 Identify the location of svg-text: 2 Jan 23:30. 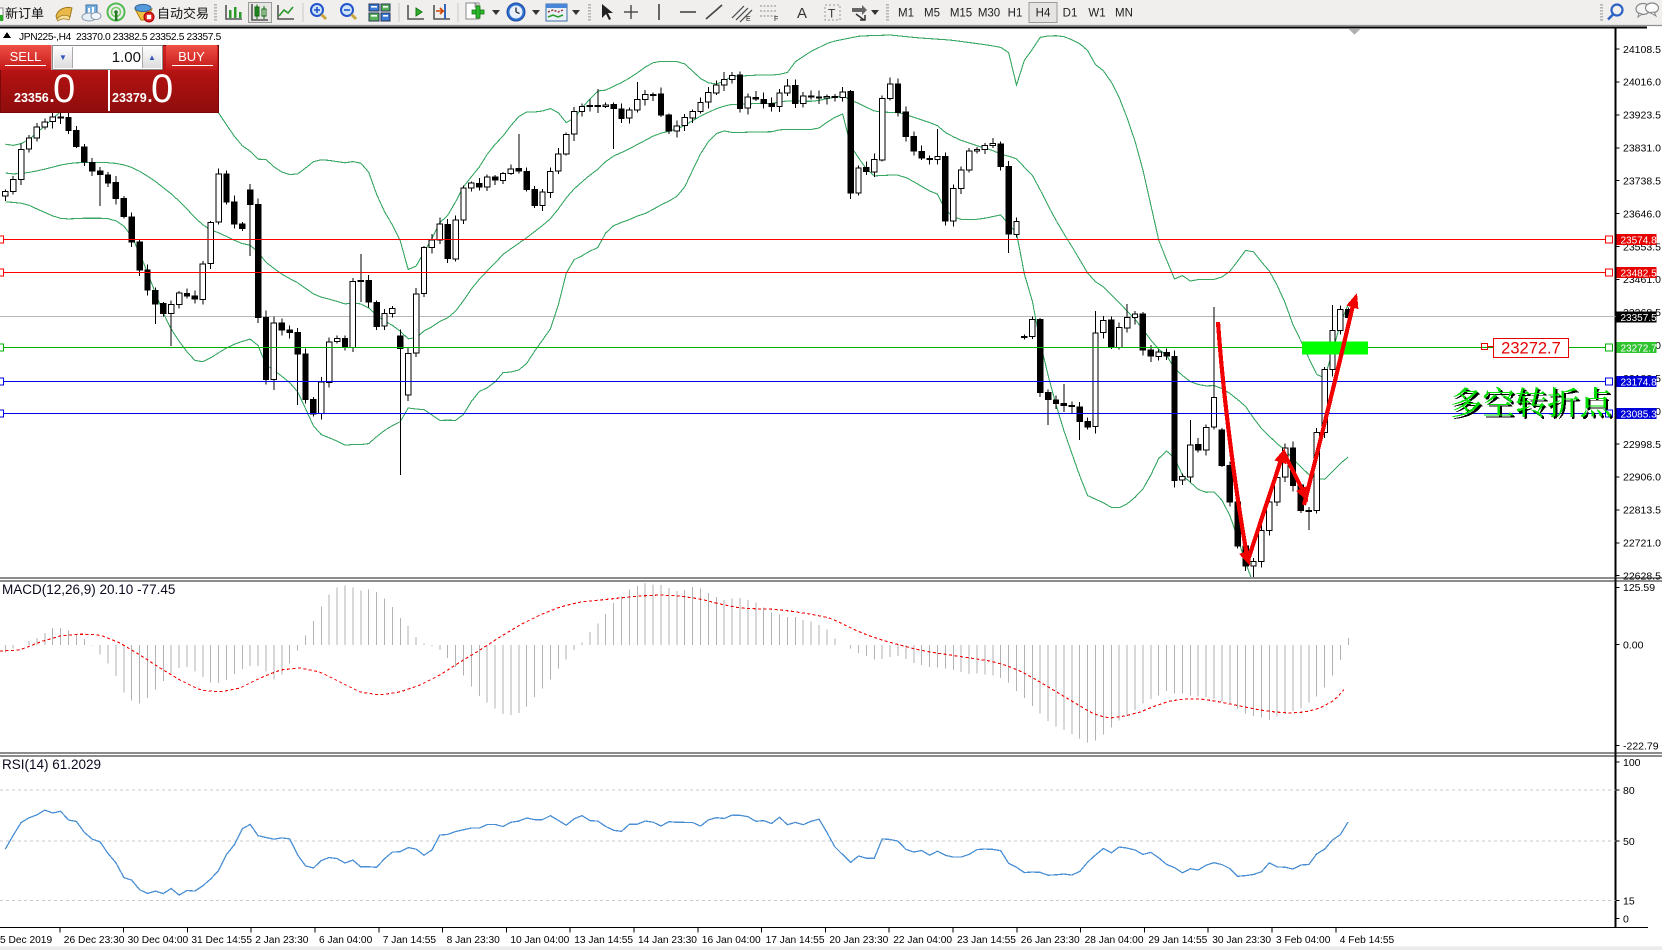
(282, 940).